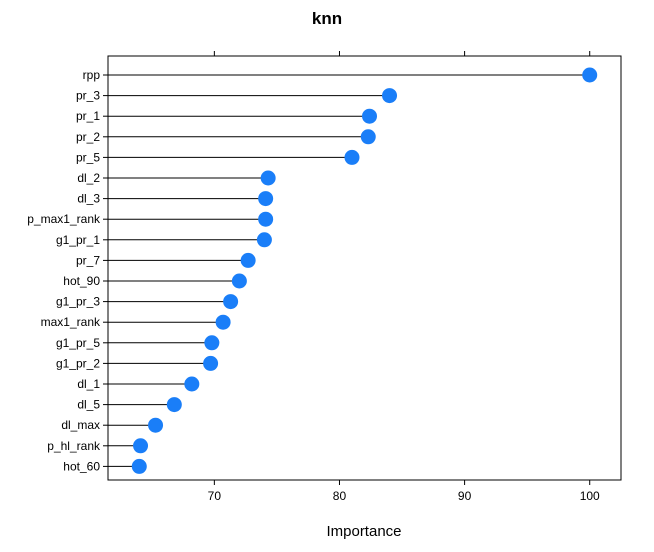 This screenshot has width=654, height=552. Describe the element at coordinates (590, 75) in the screenshot. I see `point-rpp` at that location.